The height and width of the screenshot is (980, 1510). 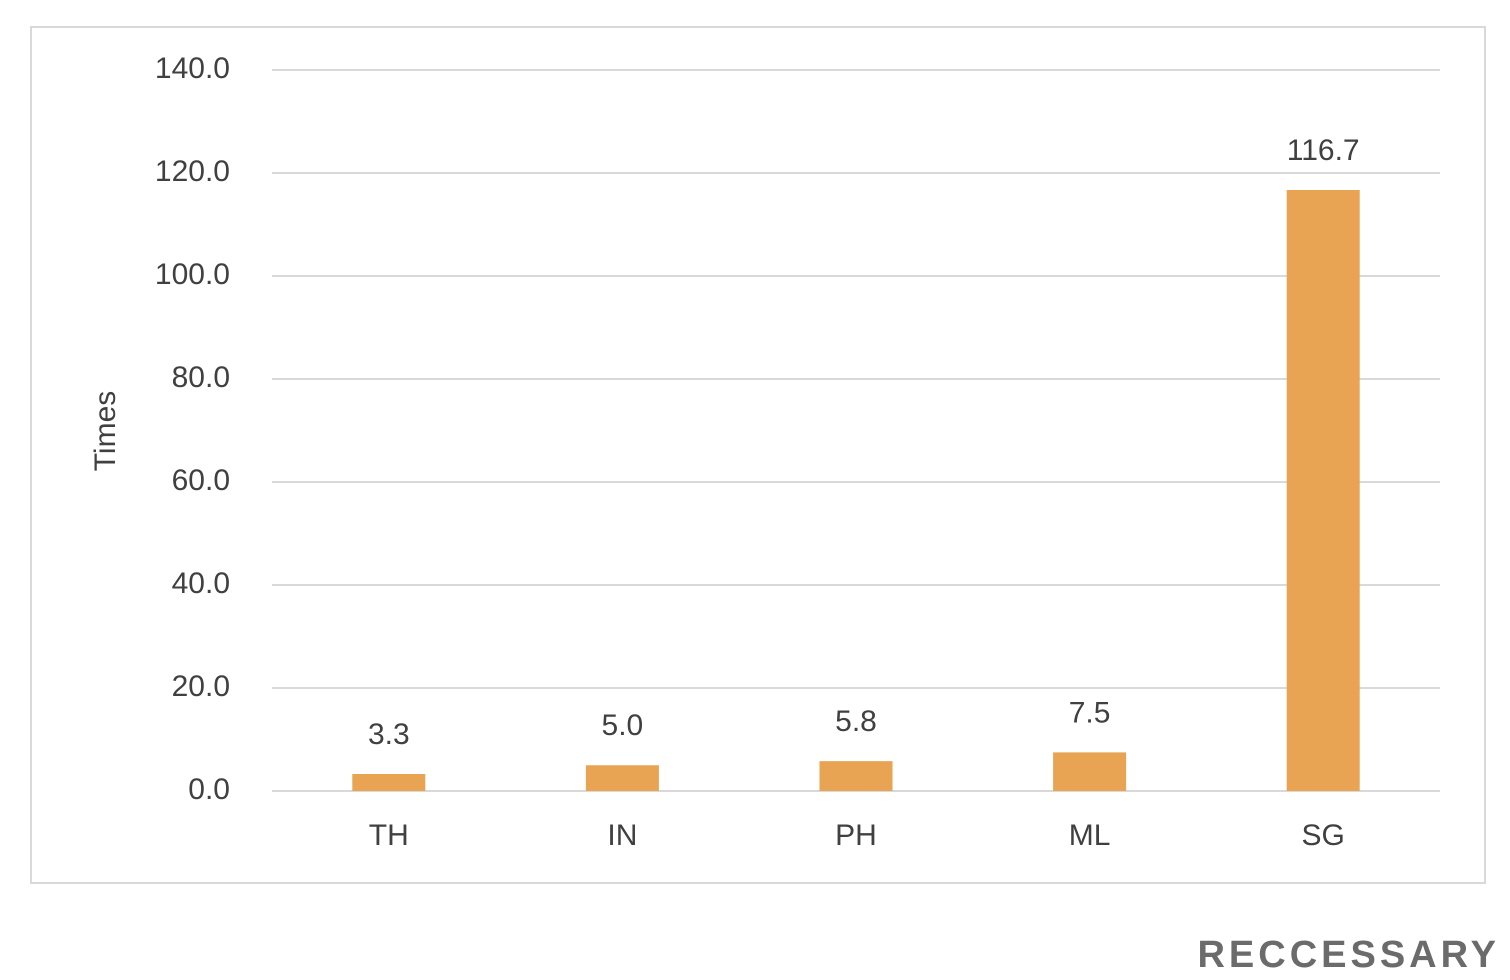 I want to click on y-tick-label: 60.0, so click(x=201, y=480).